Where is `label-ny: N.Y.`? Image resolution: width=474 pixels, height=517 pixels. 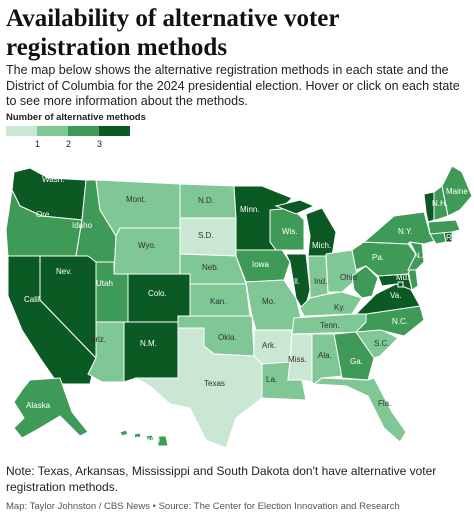
label-ny: N.Y. is located at coordinates (405, 231).